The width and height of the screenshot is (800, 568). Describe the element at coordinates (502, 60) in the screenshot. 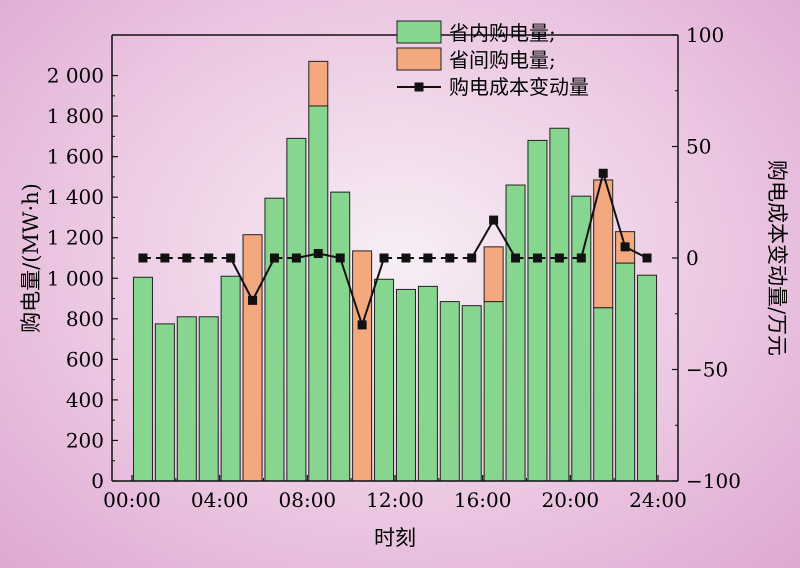

I see `legend-label-inter-province: 省间购电量;` at that location.